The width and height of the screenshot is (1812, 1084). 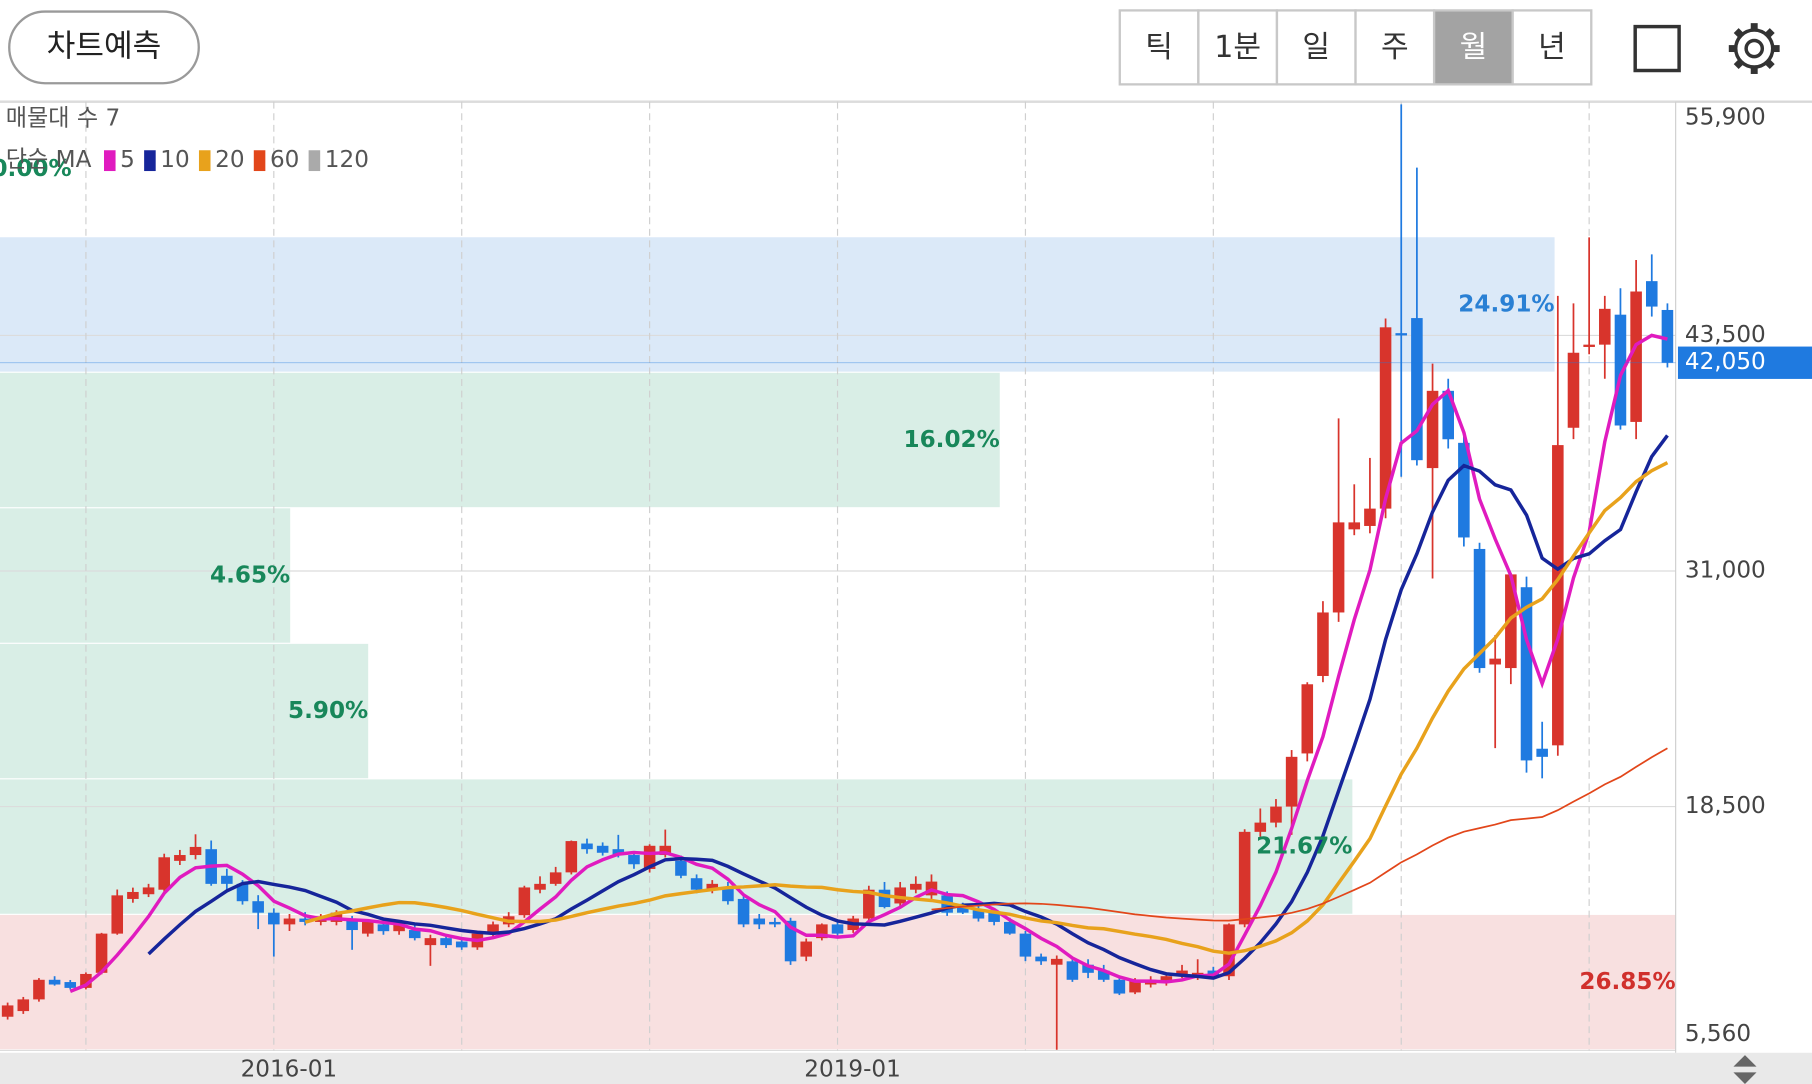 What do you see at coordinates (906, 1068) in the screenshot?
I see `x-axis-bar` at bounding box center [906, 1068].